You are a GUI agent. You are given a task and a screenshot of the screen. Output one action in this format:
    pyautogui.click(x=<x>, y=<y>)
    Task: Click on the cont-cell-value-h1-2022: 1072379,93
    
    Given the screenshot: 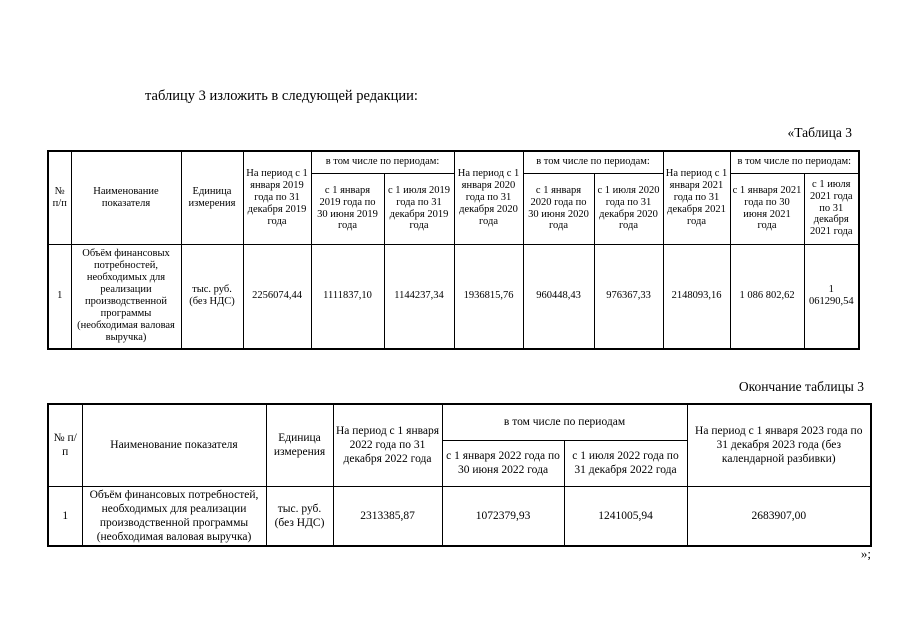 What is the action you would take?
    pyautogui.click(x=503, y=516)
    